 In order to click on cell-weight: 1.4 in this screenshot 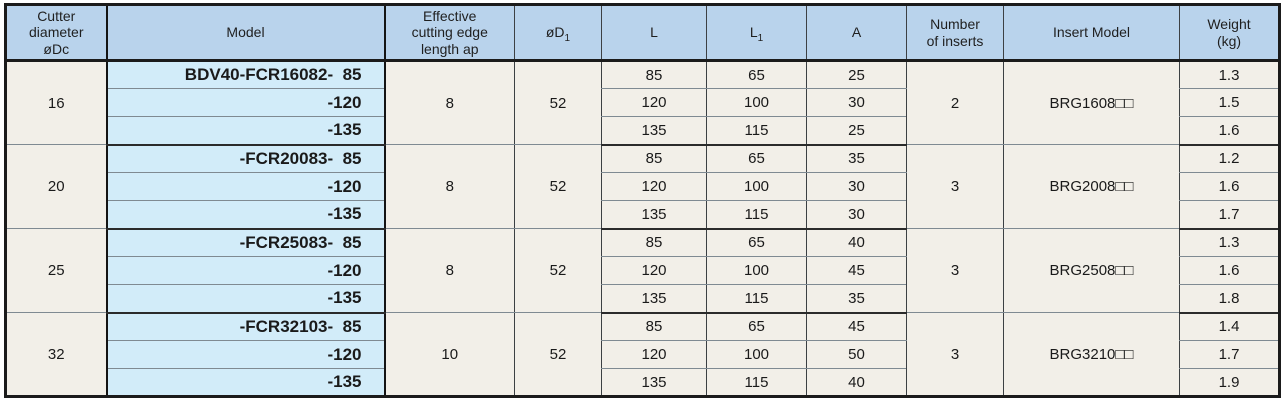, I will do `click(1229, 326)`.